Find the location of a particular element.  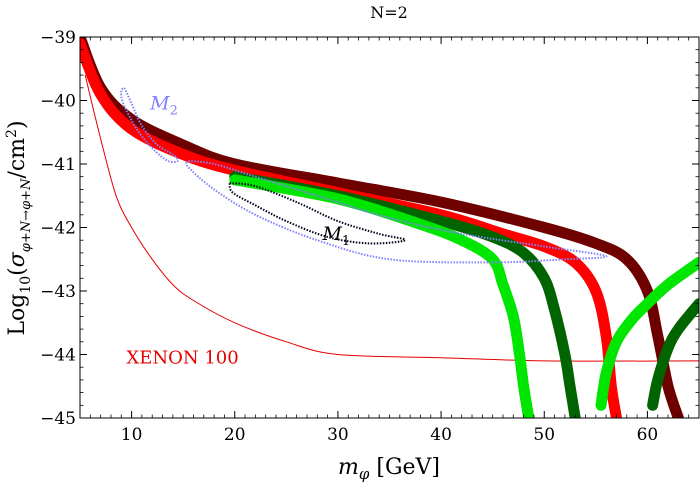

annotation-2: M1 is located at coordinates (335, 236).